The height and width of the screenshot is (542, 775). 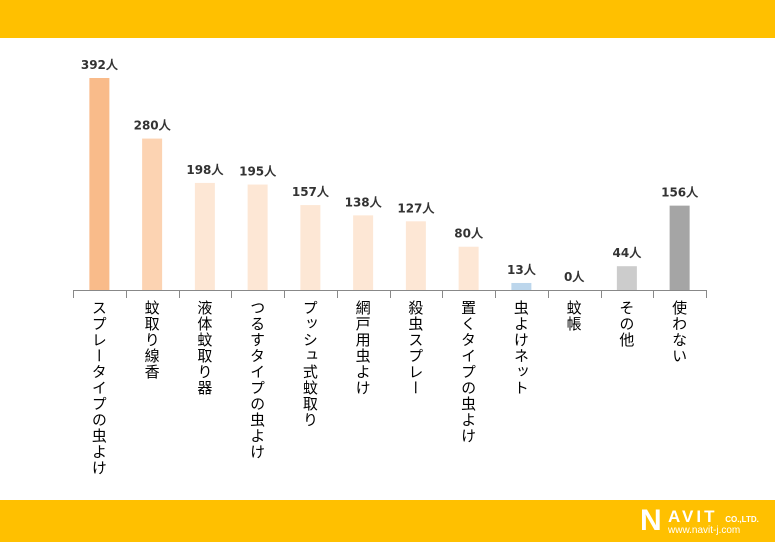 What do you see at coordinates (387, 521) in the screenshot?
I see `bottom-banner` at bounding box center [387, 521].